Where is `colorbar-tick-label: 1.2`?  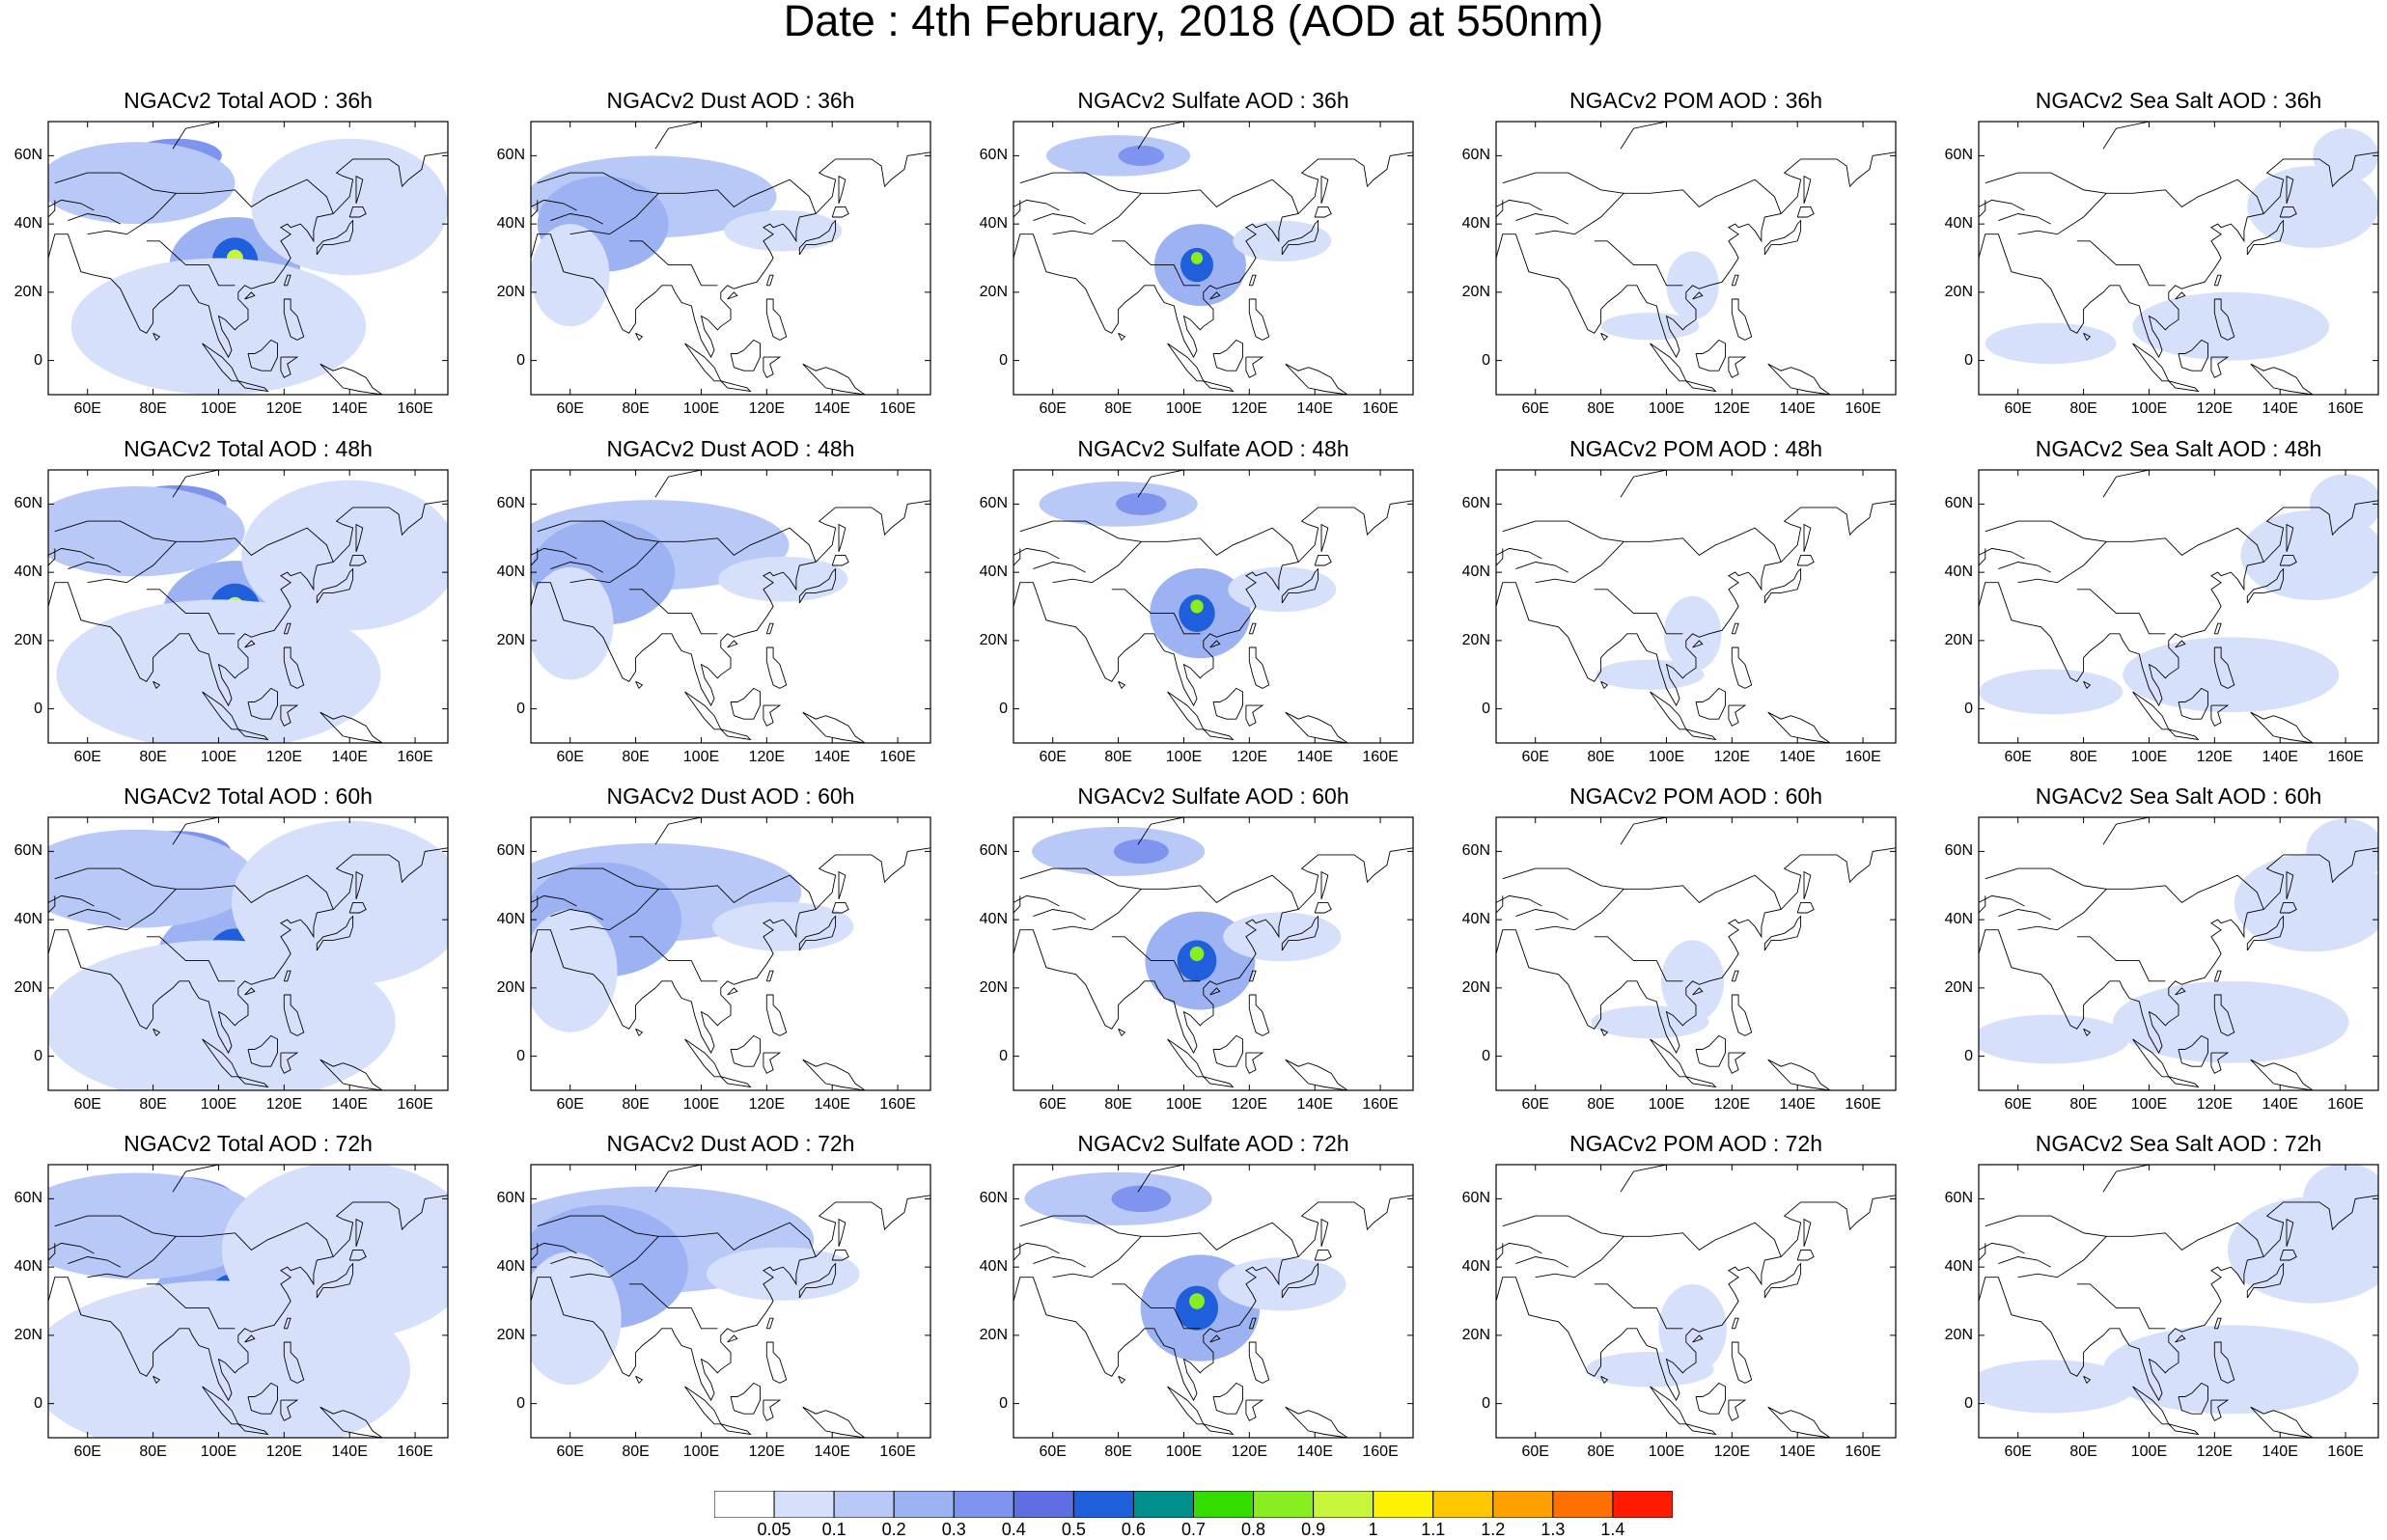
colorbar-tick-label: 1.2 is located at coordinates (1493, 1530).